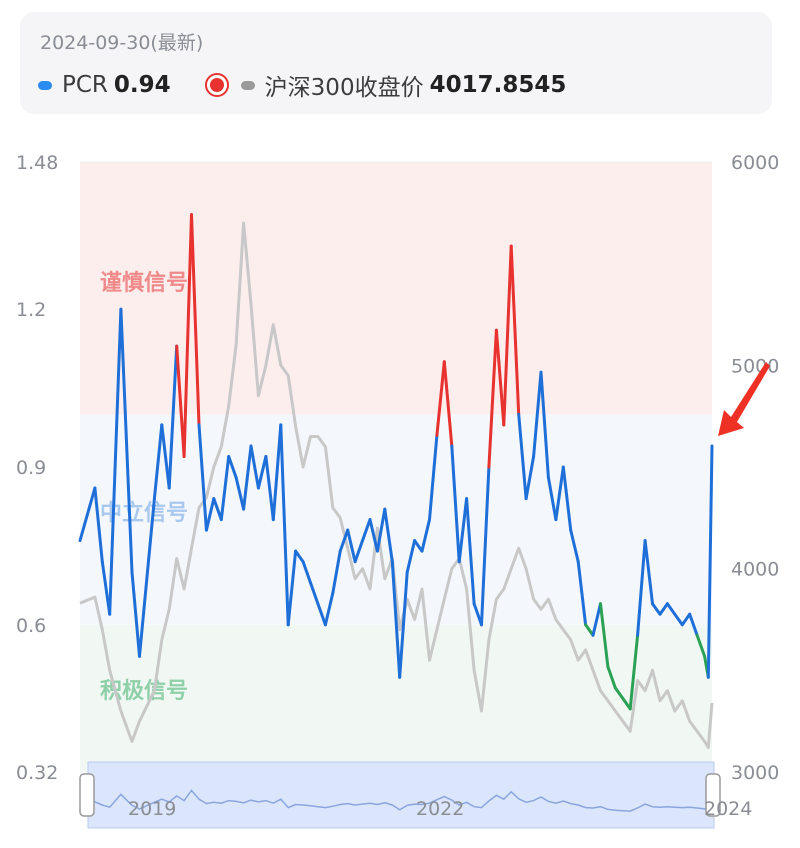  What do you see at coordinates (744, 398) in the screenshot?
I see `red-arrow-icon` at bounding box center [744, 398].